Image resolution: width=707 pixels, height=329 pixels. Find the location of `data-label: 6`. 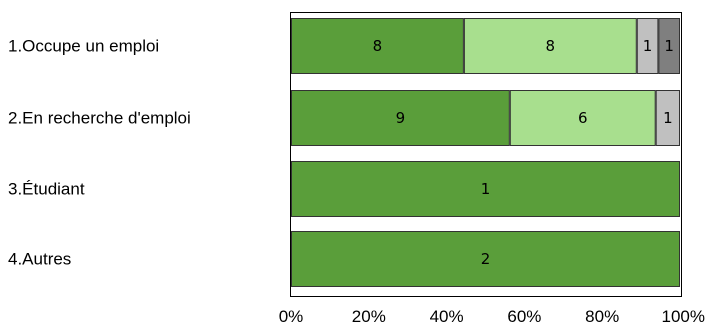

data-label: 6 is located at coordinates (583, 118).